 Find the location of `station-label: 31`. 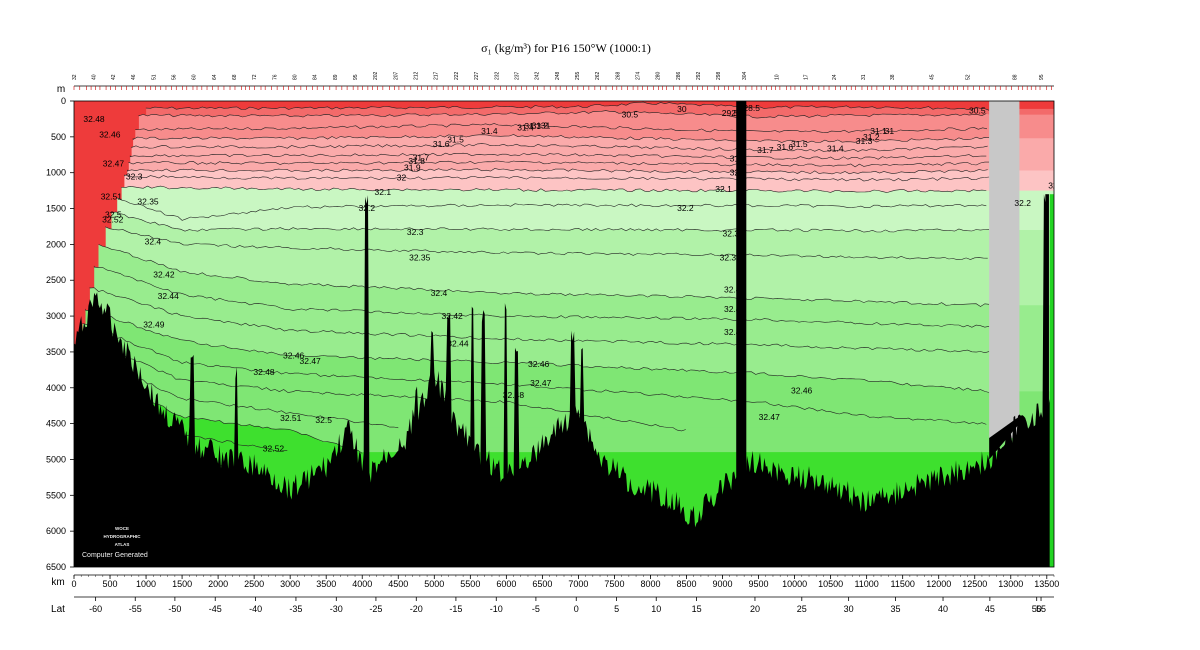

station-label: 31 is located at coordinates (864, 77).